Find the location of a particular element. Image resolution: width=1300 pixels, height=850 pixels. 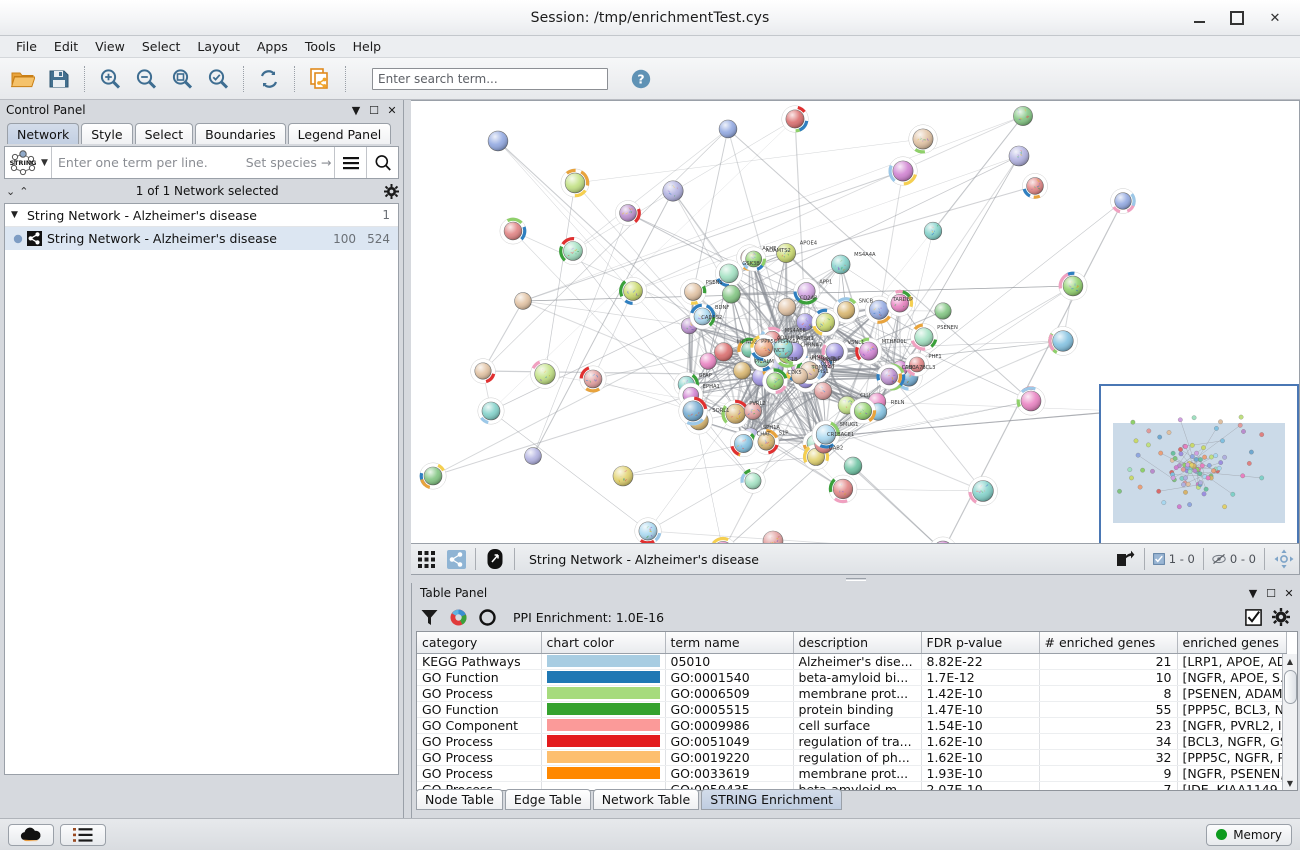

refresh-layout-icon is located at coordinates (269, 79).